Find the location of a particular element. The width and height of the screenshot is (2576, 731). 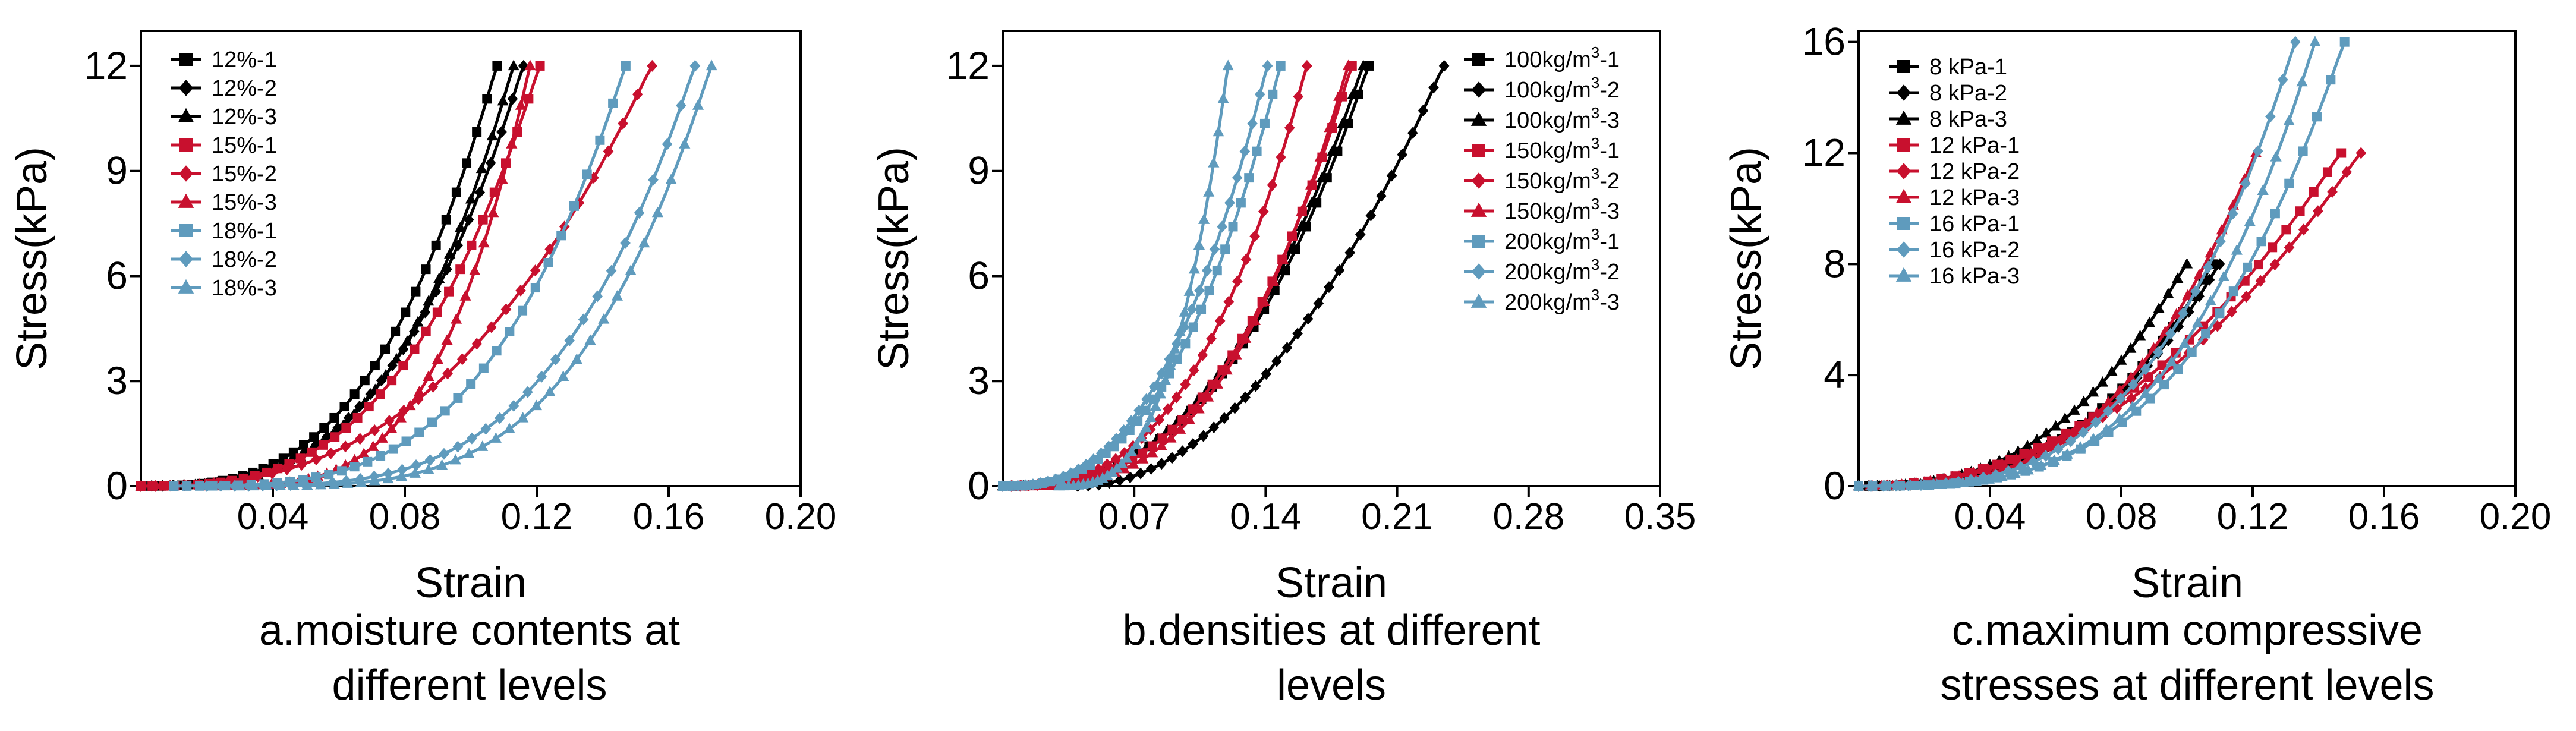

legend-label: 100kg/m3-3 is located at coordinates (1562, 118).